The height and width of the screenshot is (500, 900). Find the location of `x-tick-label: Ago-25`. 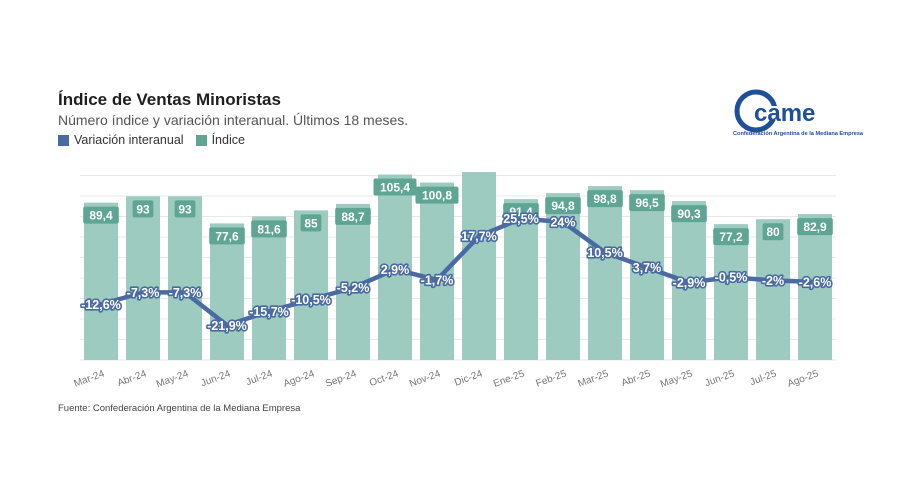

x-tick-label: Ago-25 is located at coordinates (803, 379).